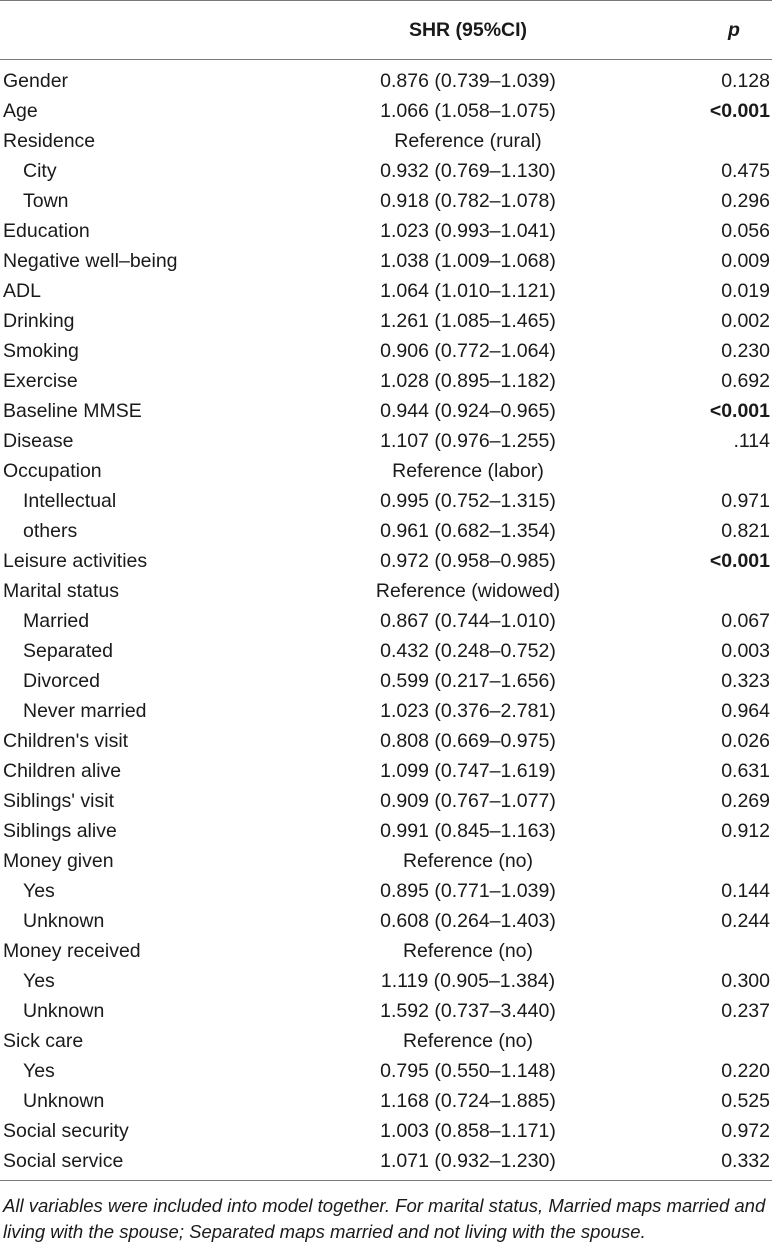  What do you see at coordinates (745, 980) in the screenshot?
I see `row-p-value: 0.300` at bounding box center [745, 980].